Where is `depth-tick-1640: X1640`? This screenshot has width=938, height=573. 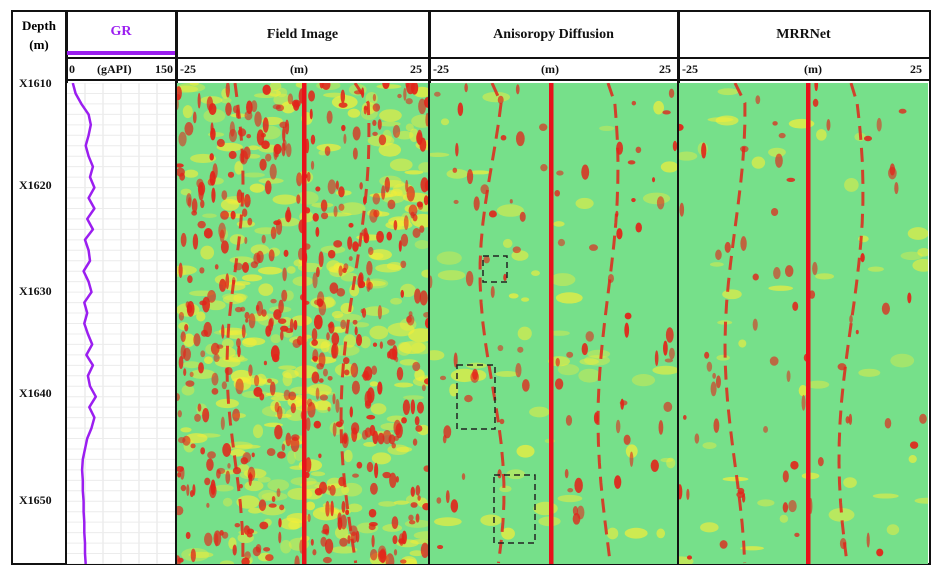
depth-tick-1640: X1640 is located at coordinates (35, 393).